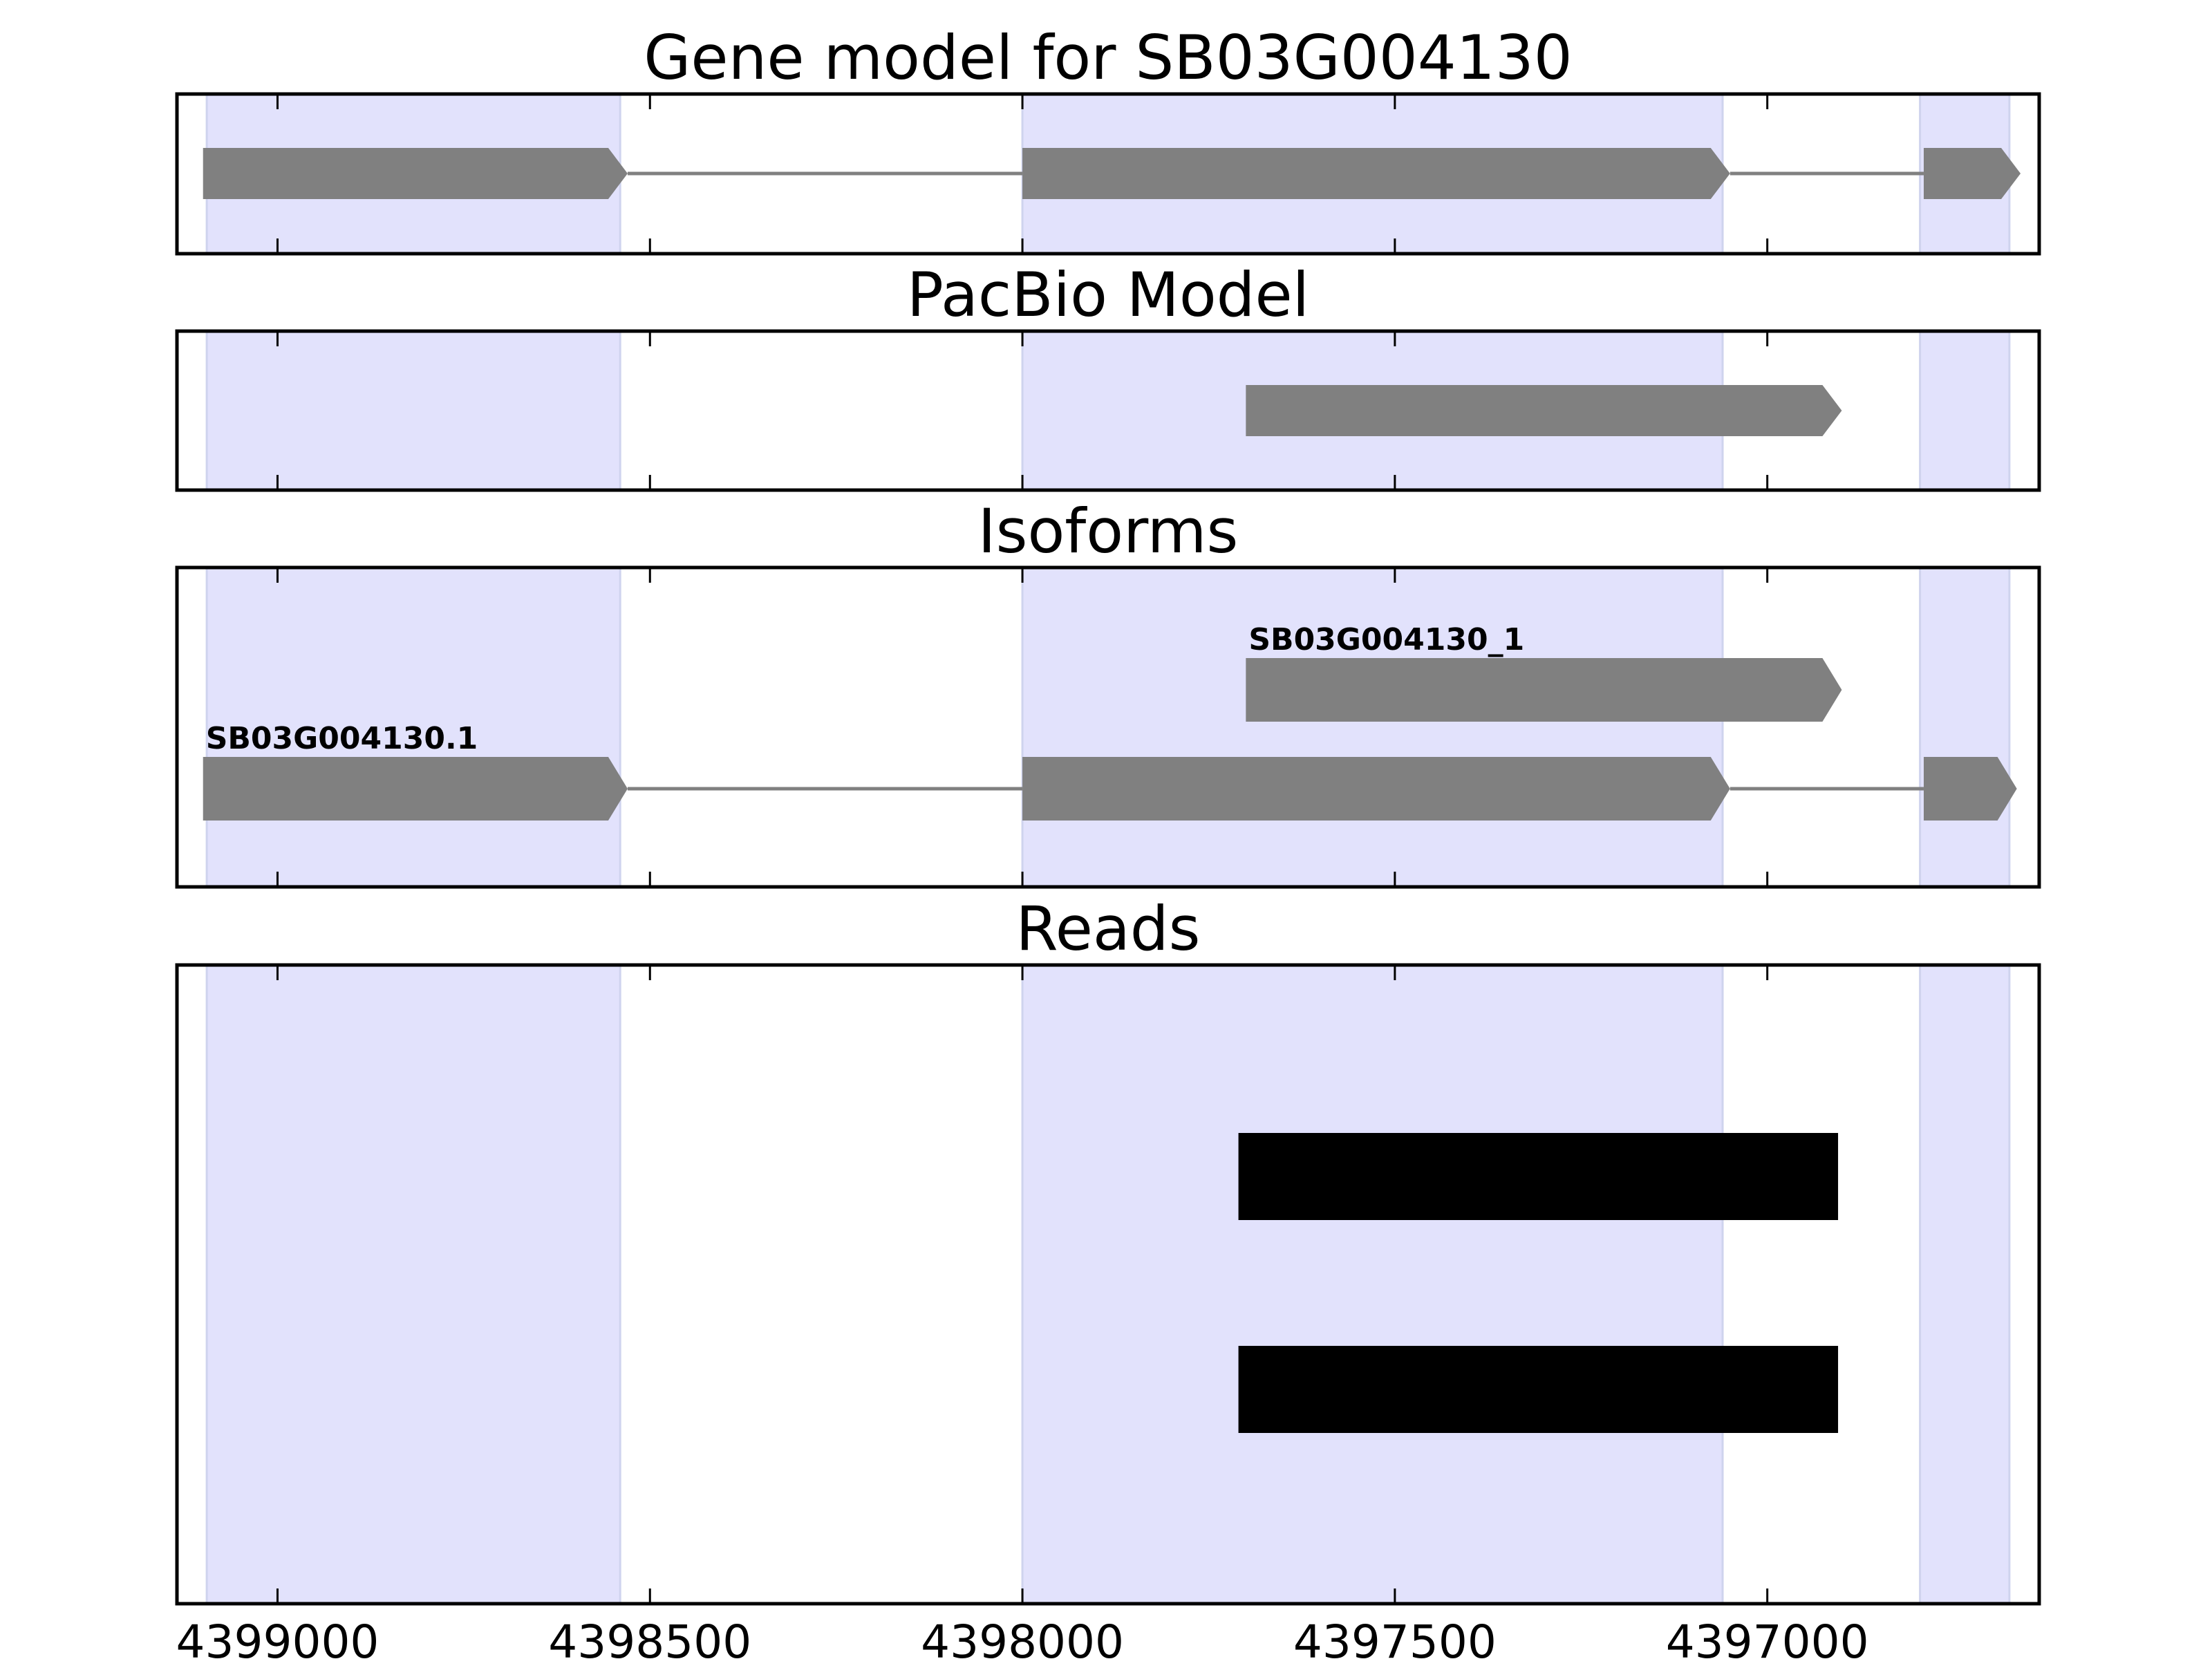  I want to click on panel-pacbio: PacBio Model, so click(1108, 376).